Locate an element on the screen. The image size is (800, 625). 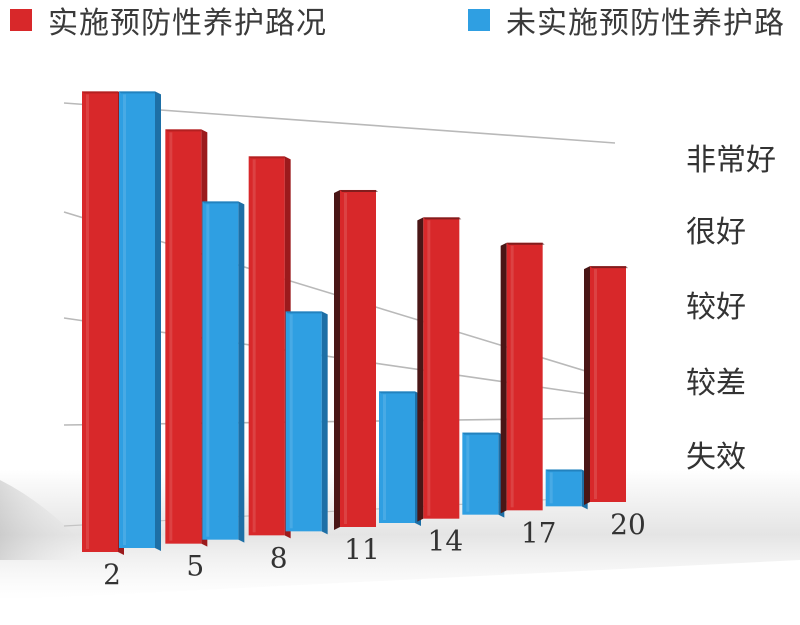
legend: 实施预防性养护路况 未实施预防性养护路 is located at coordinates (400, 20).